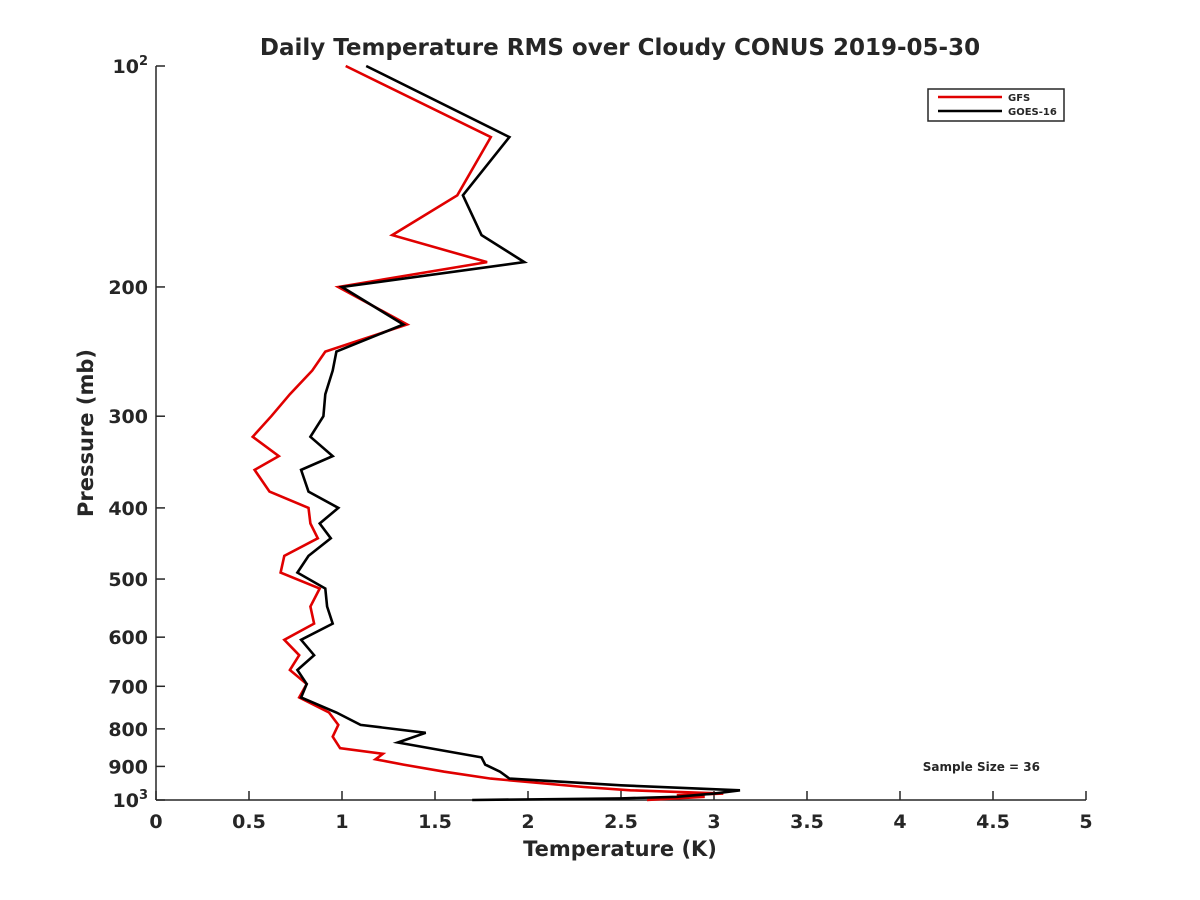  I want to click on x-tick-label: 5, so click(1085, 822).